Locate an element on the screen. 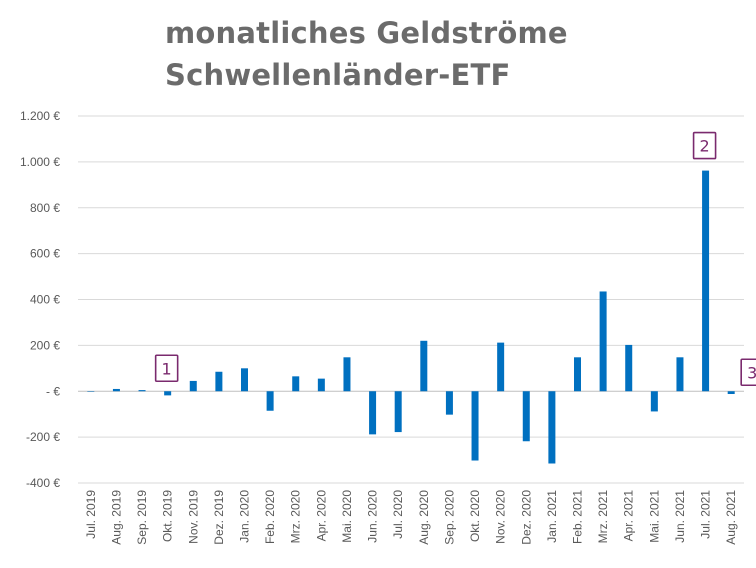 The height and width of the screenshot is (568, 756). annotation-marker-1: 1 is located at coordinates (166, 368).